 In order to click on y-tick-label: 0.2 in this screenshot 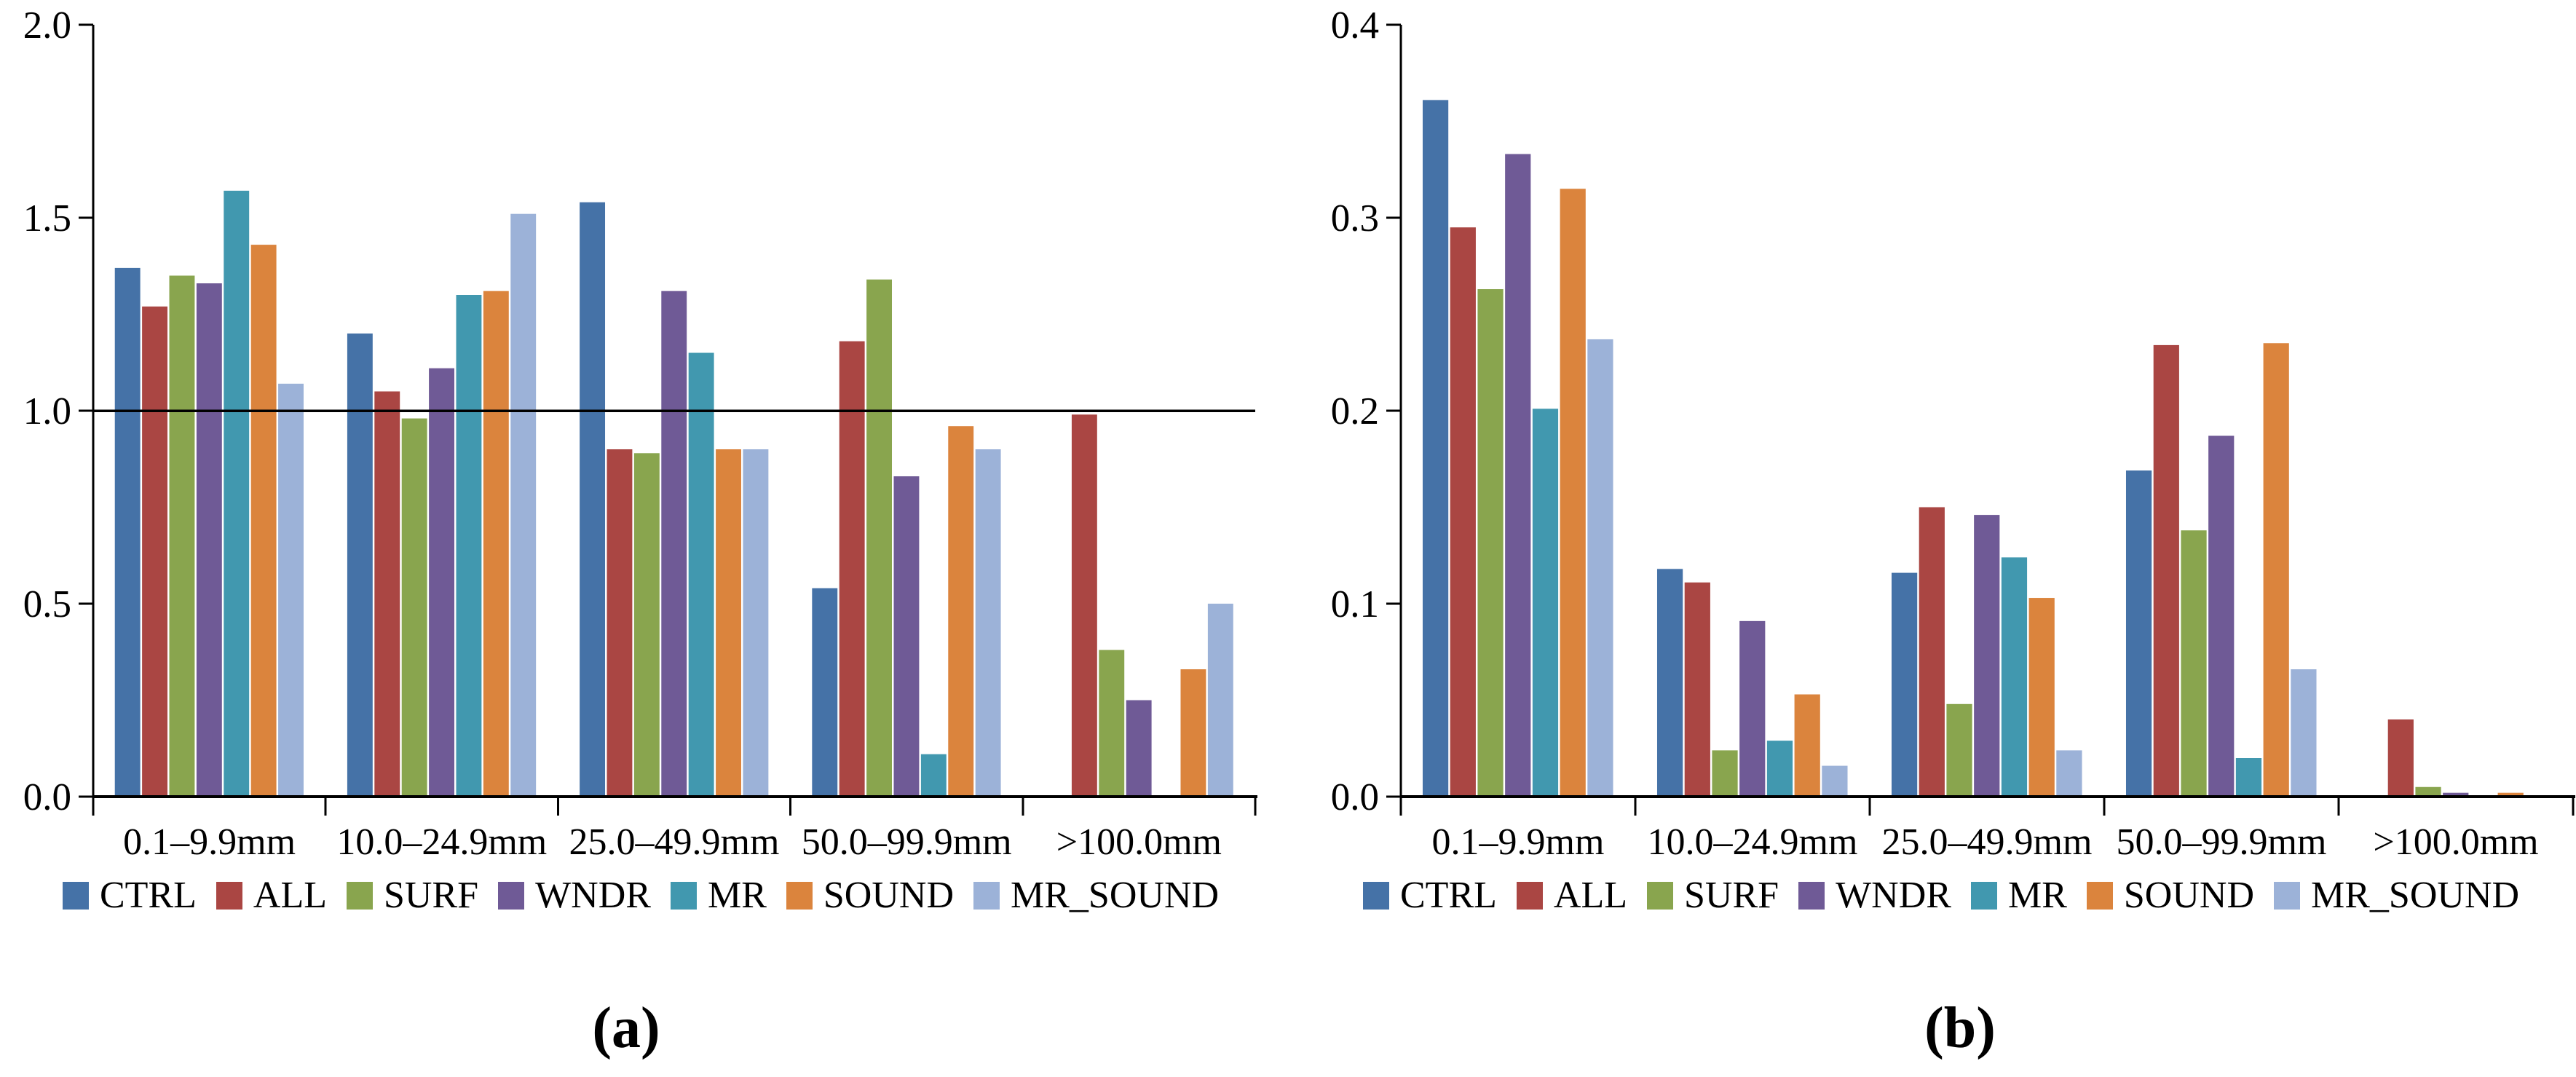, I will do `click(1355, 411)`.